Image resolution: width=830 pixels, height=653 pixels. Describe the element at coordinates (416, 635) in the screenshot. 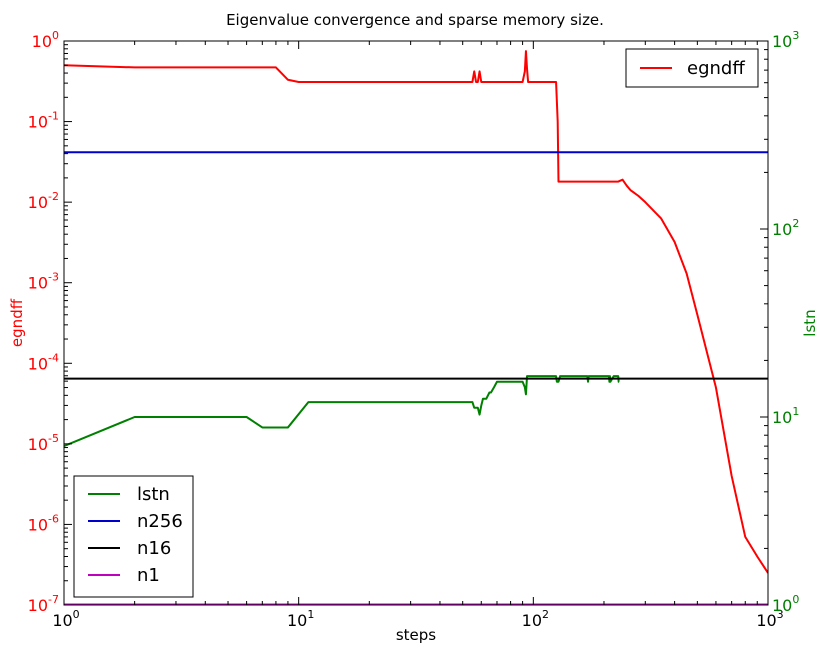

I see `x-axis-label: steps` at that location.